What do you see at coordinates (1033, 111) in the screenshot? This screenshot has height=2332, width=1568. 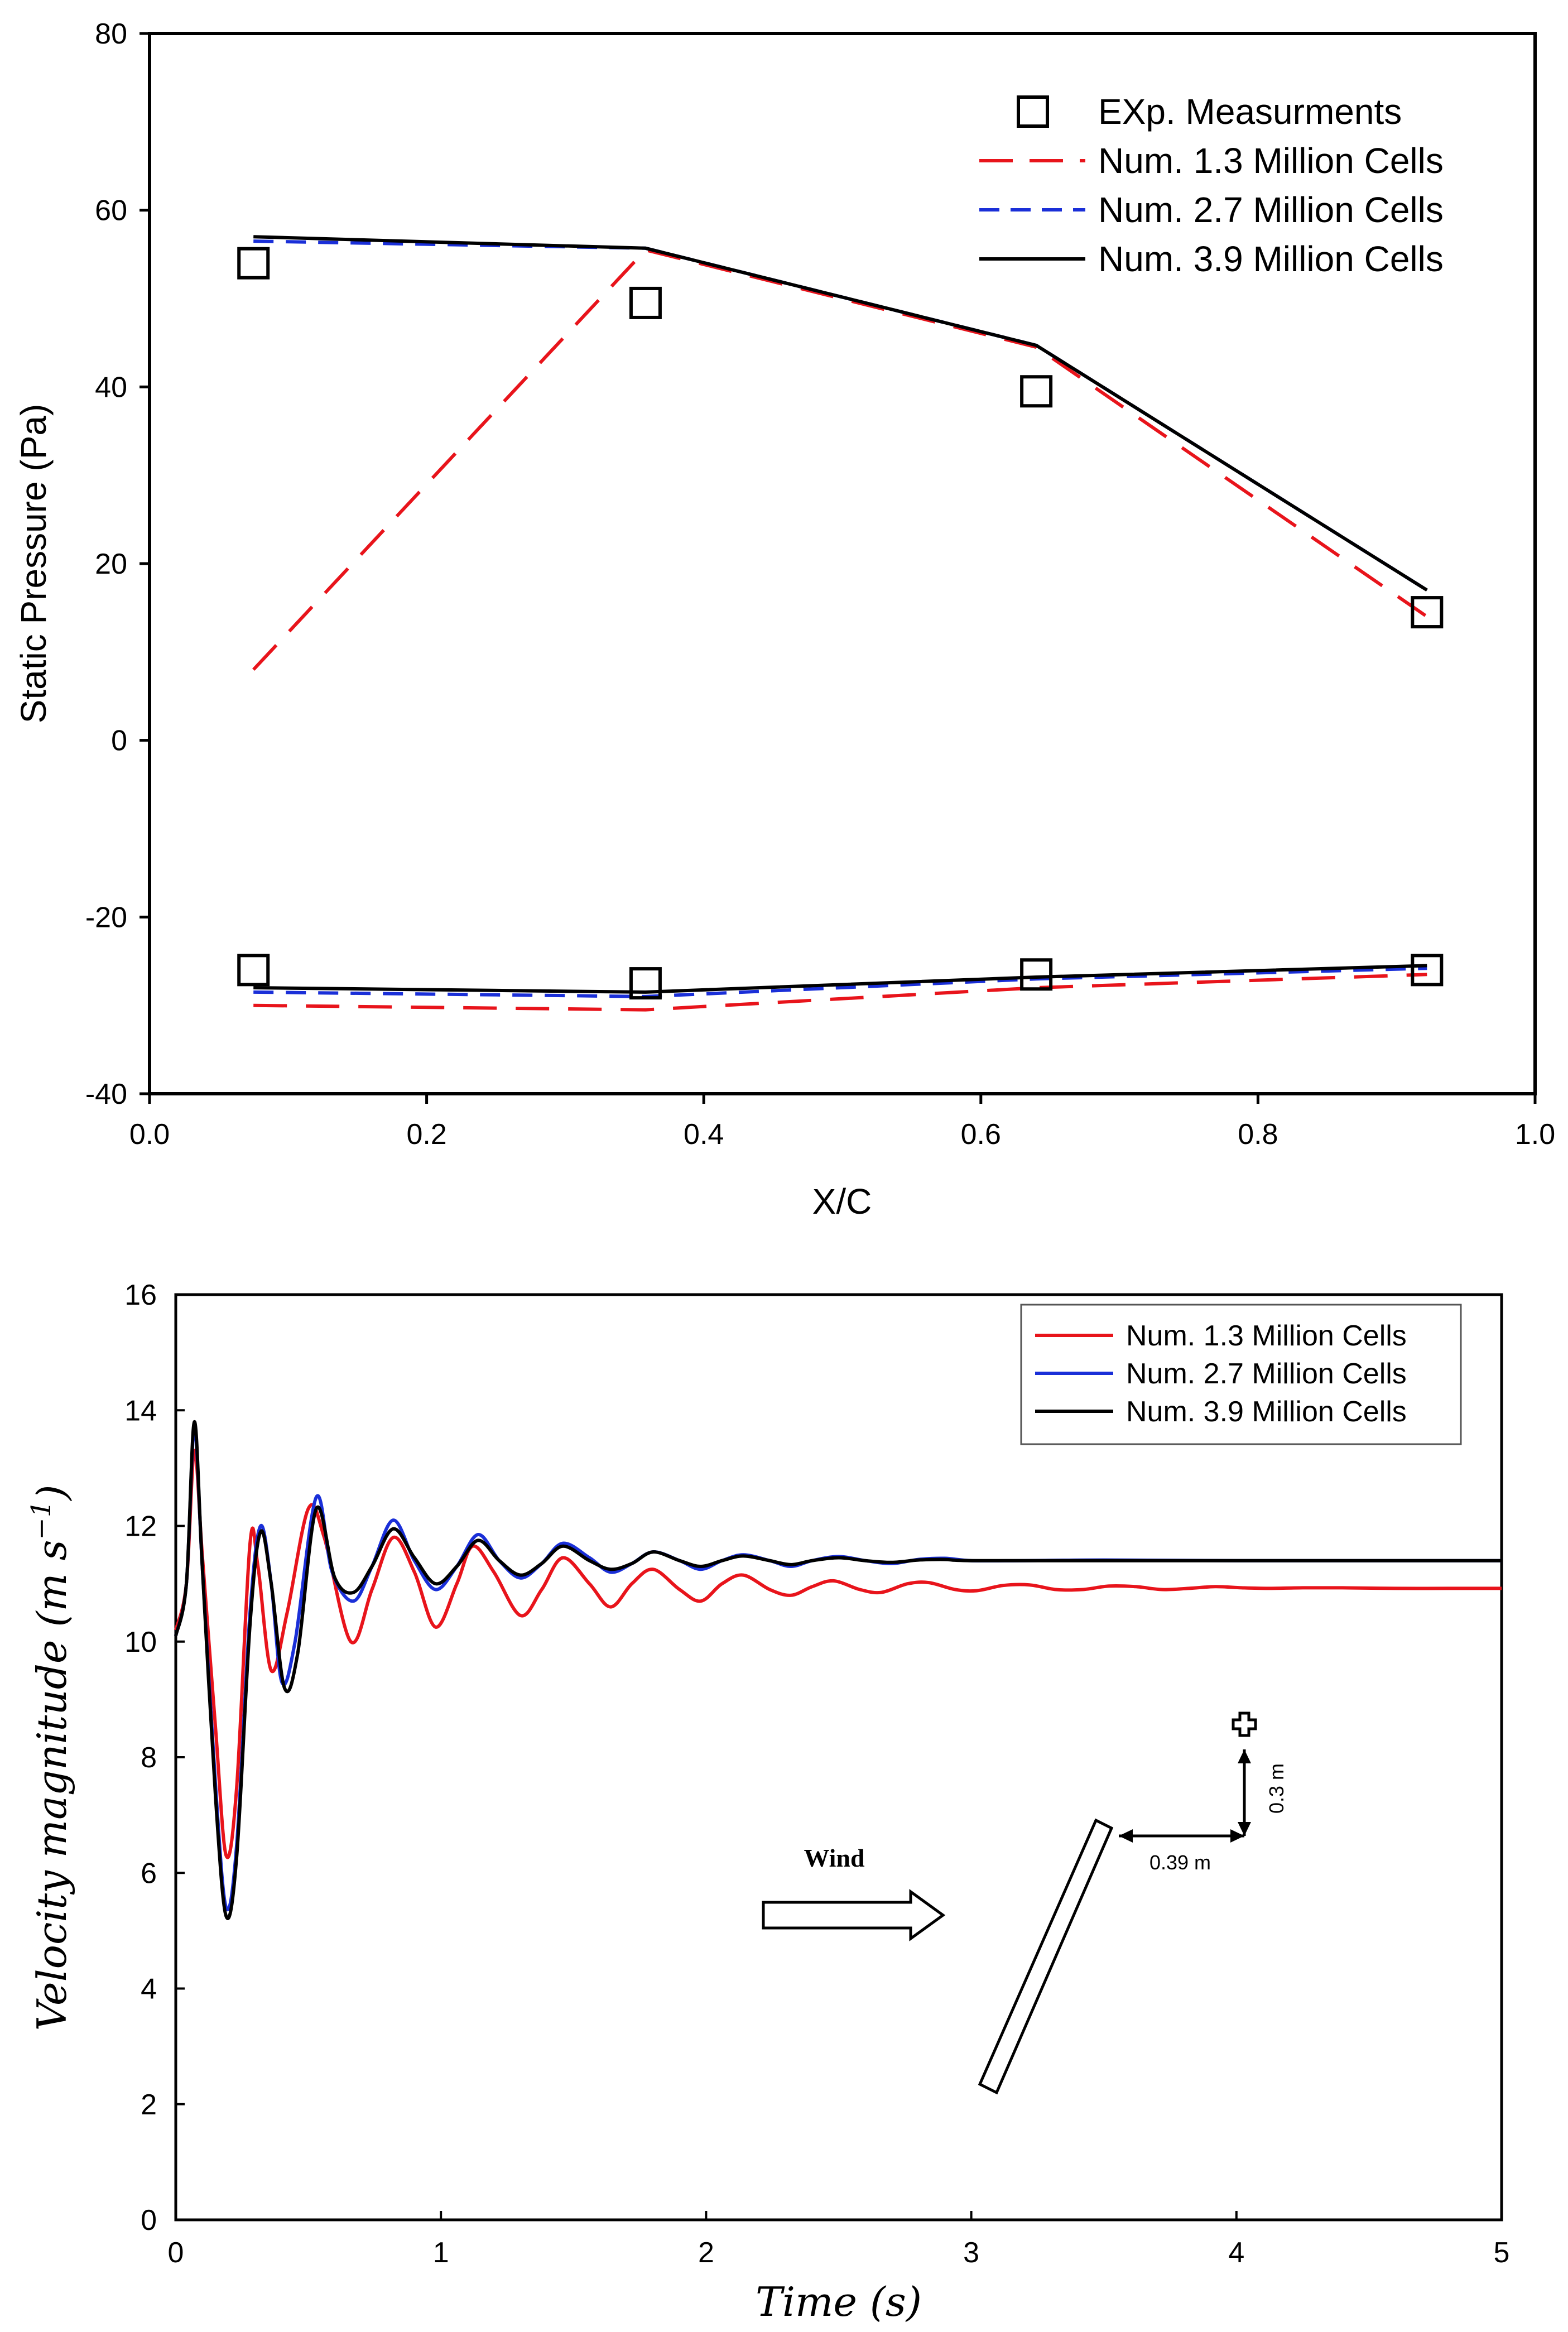 I see `legend-marker` at bounding box center [1033, 111].